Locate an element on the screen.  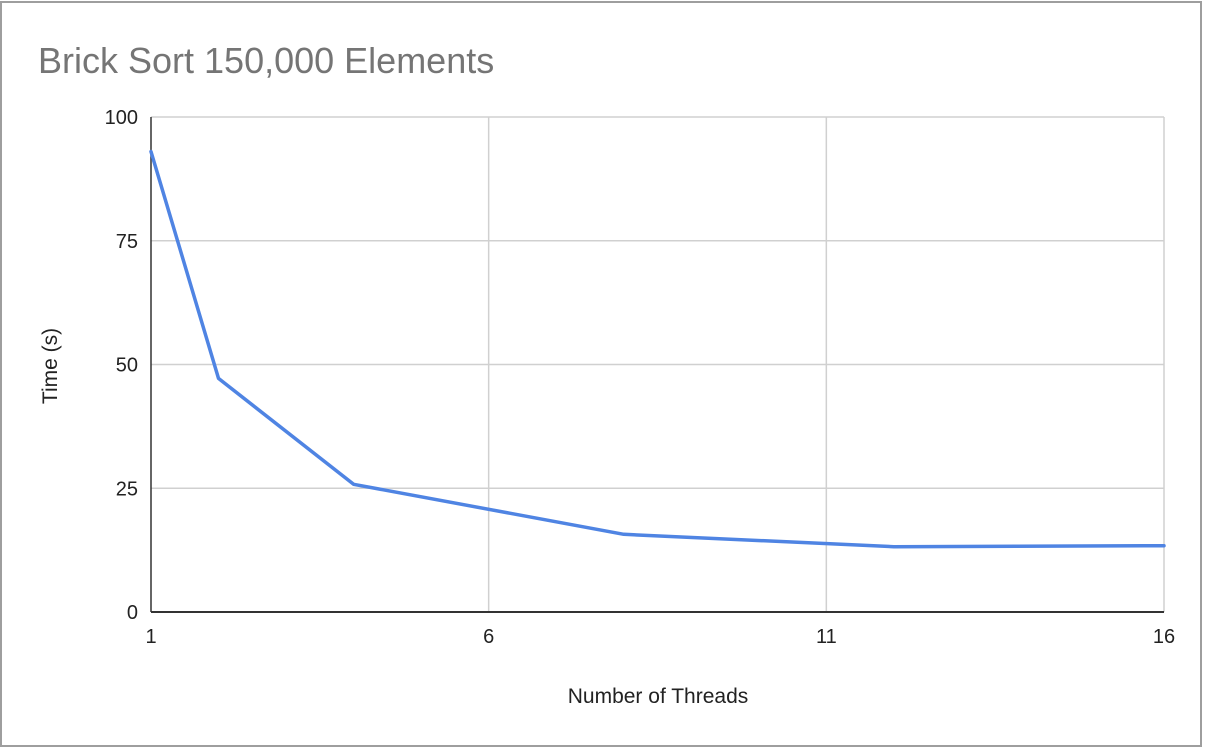
y-tick-label: 100 is located at coordinates (121, 118).